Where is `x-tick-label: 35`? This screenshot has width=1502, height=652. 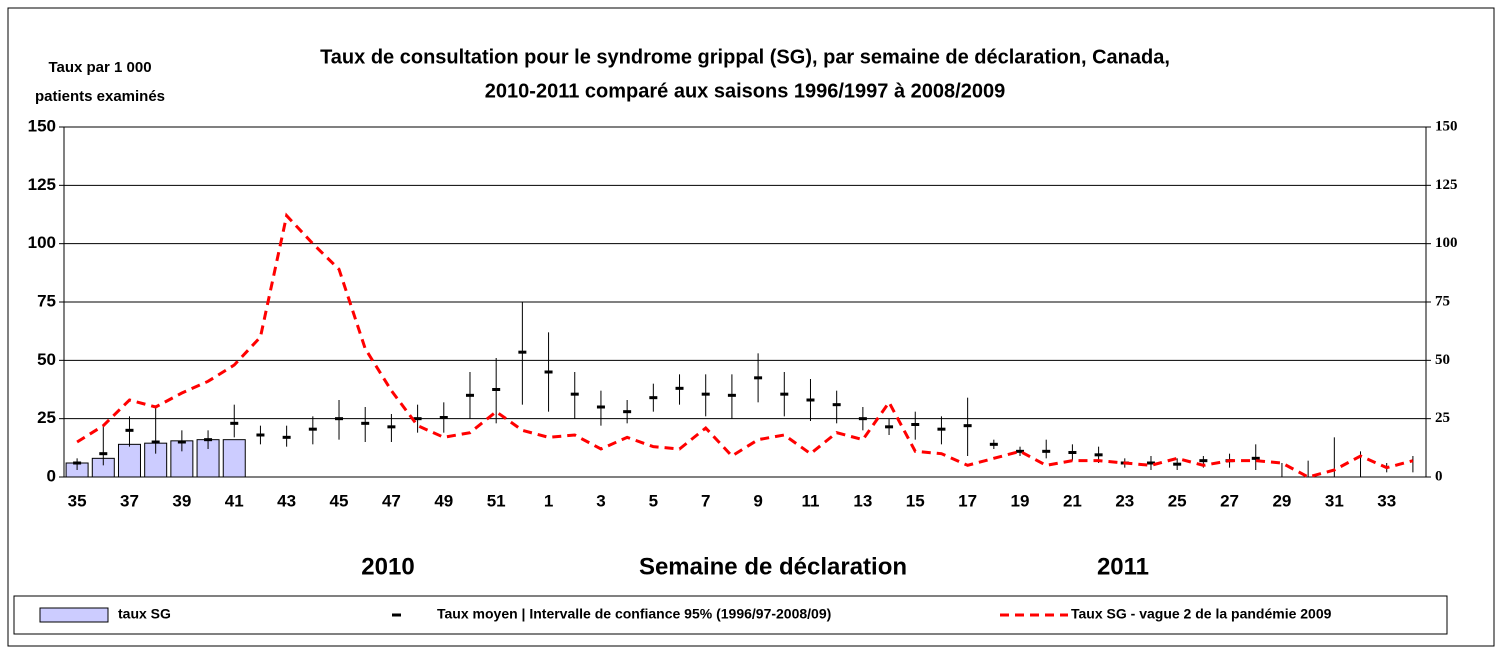 x-tick-label: 35 is located at coordinates (77, 500).